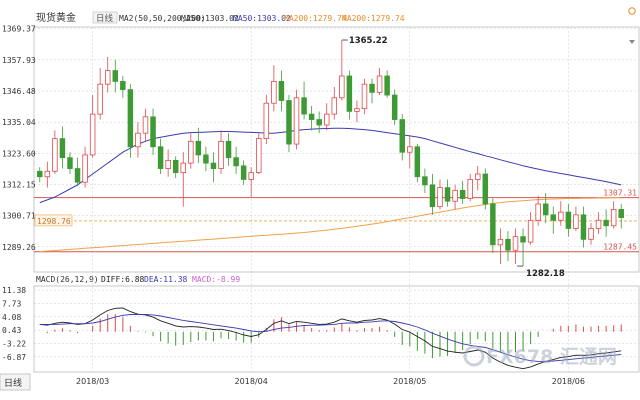 Image resolution: width=640 pixels, height=400 pixels. What do you see at coordinates (11, 317) in the screenshot?
I see `macd-tick-label: 4.08` at bounding box center [11, 317].